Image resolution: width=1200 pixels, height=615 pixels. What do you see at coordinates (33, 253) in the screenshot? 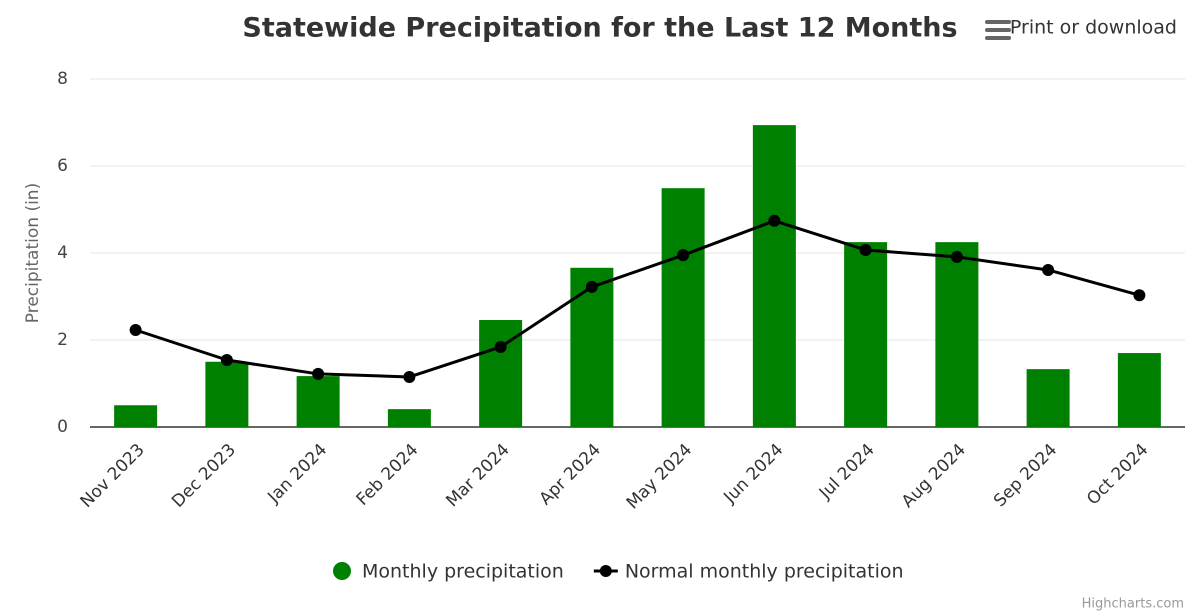
I see `y-axis-label: Precipitation (in)` at bounding box center [33, 253].